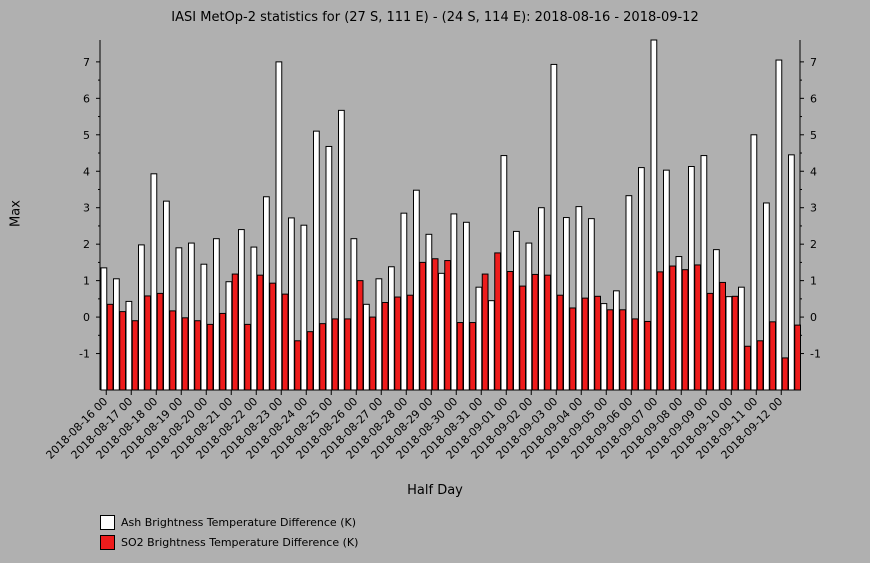 The image size is (870, 563). What do you see at coordinates (815, 354) in the screenshot?
I see `y-tick-label-right: -1` at bounding box center [815, 354].